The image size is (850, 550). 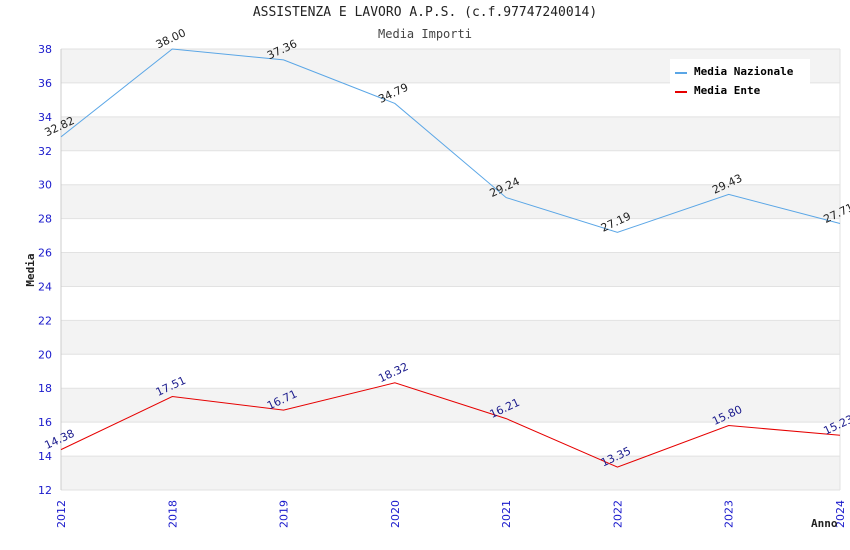 What do you see at coordinates (744, 71) in the screenshot?
I see `legend-label-nazionale: Media Nazionale` at bounding box center [744, 71].